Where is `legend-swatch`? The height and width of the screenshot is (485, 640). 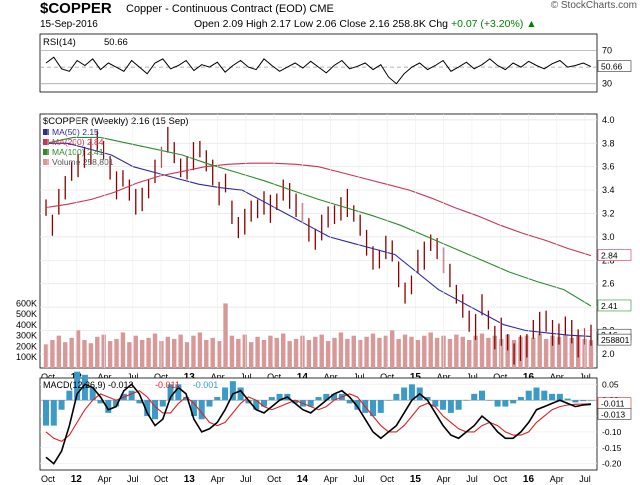
legend-swatch is located at coordinates (46, 132).